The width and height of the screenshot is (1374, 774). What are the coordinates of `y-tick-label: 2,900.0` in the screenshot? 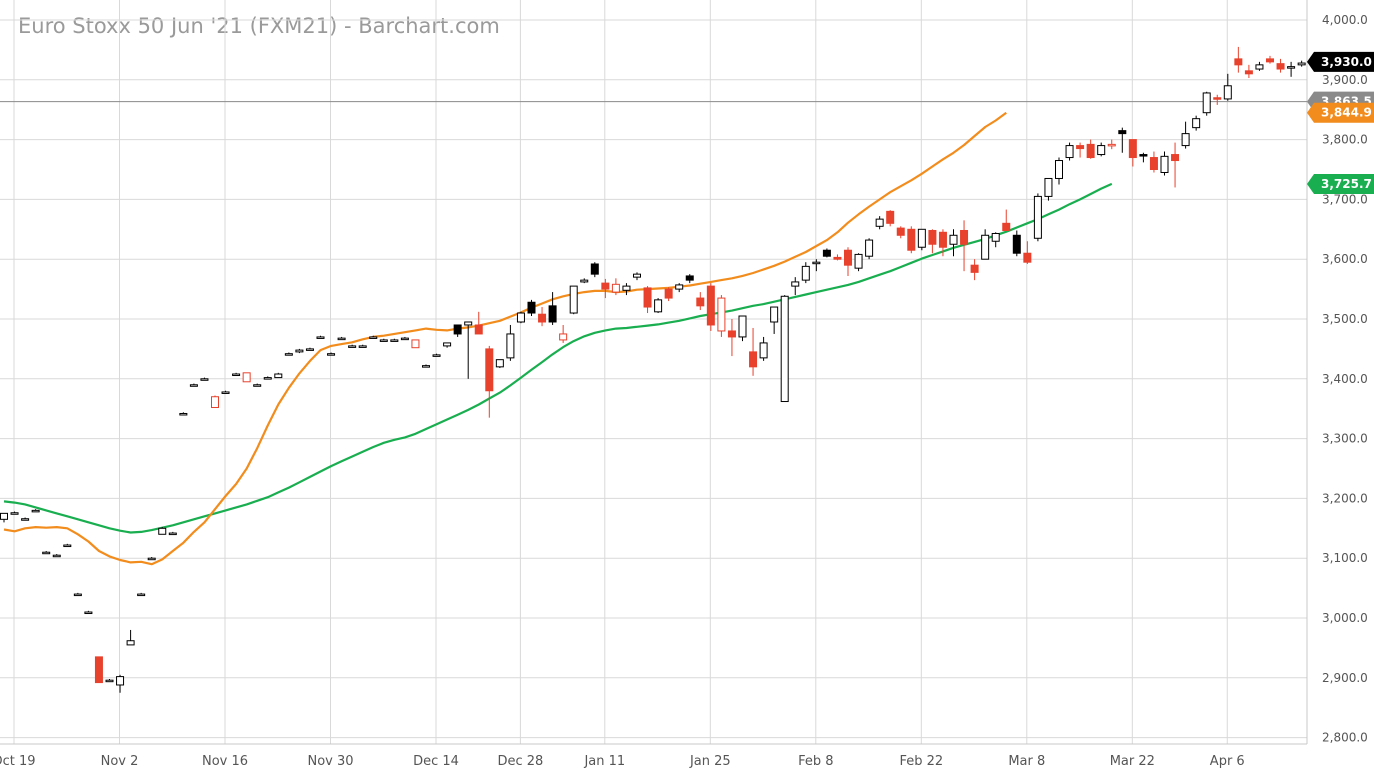 It's located at (1345, 678).